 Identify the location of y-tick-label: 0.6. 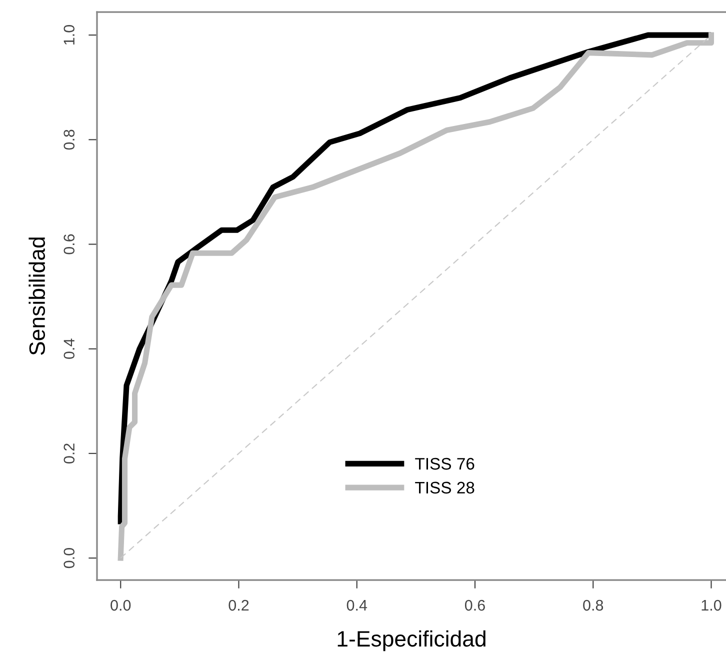
(69, 244).